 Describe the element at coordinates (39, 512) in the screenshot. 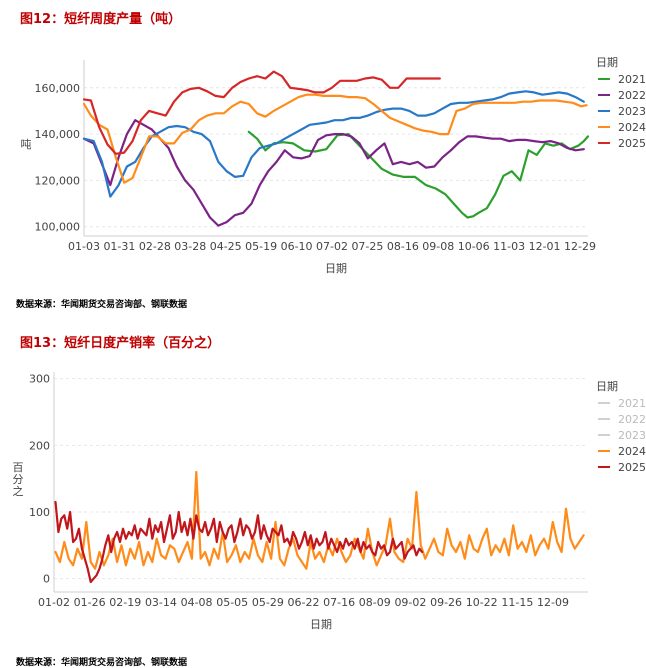

I see `chart2-ytick-label: 100` at that location.